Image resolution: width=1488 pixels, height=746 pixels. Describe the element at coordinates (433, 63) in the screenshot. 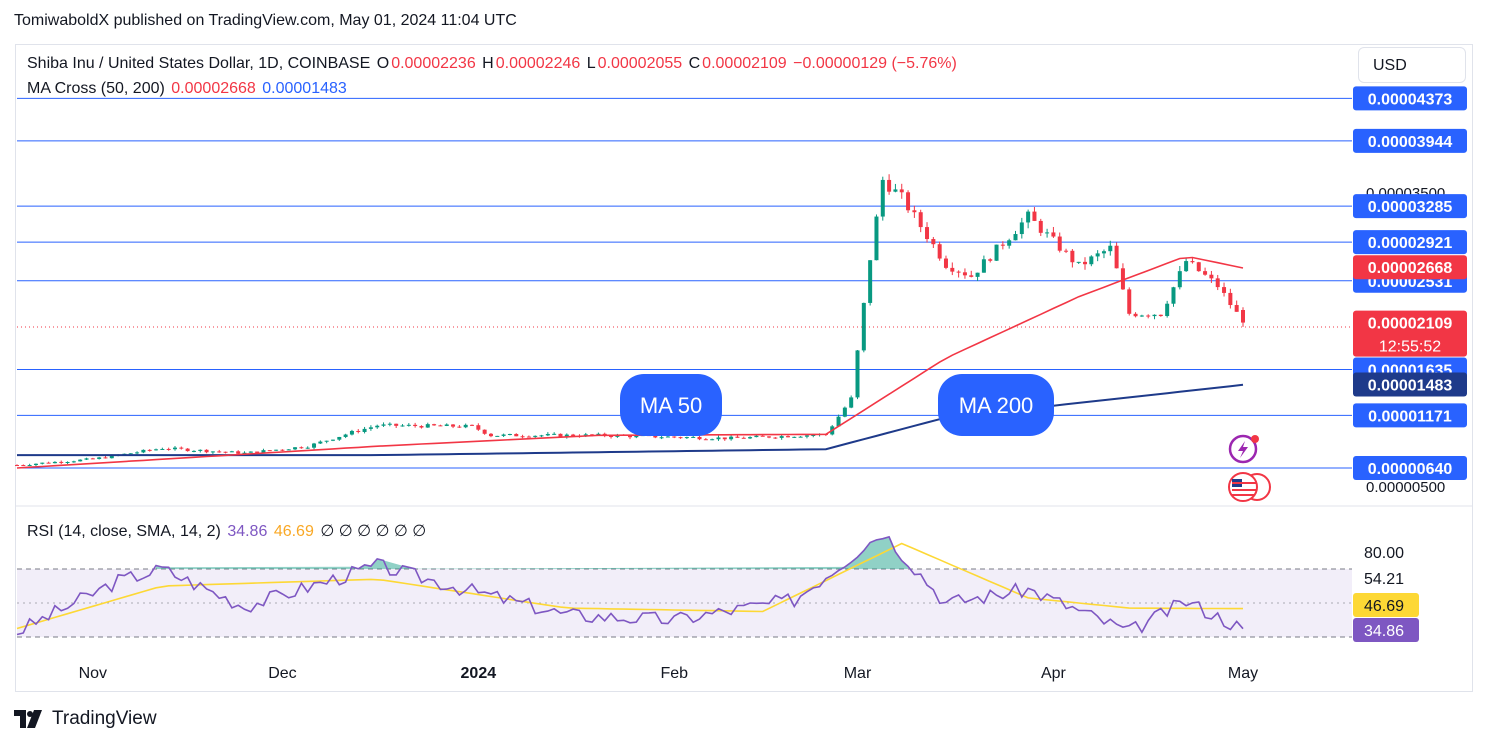

I see `open-value: 0.00002236` at that location.